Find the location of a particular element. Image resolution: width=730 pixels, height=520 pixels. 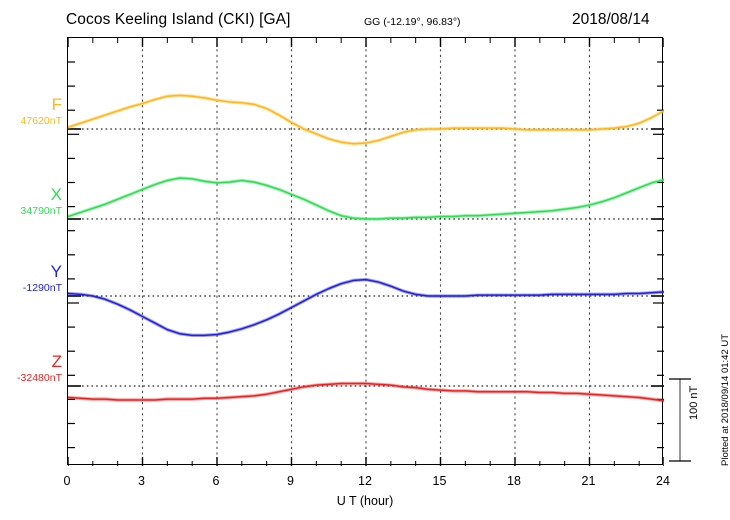

component-symbol: F is located at coordinates (56, 104).